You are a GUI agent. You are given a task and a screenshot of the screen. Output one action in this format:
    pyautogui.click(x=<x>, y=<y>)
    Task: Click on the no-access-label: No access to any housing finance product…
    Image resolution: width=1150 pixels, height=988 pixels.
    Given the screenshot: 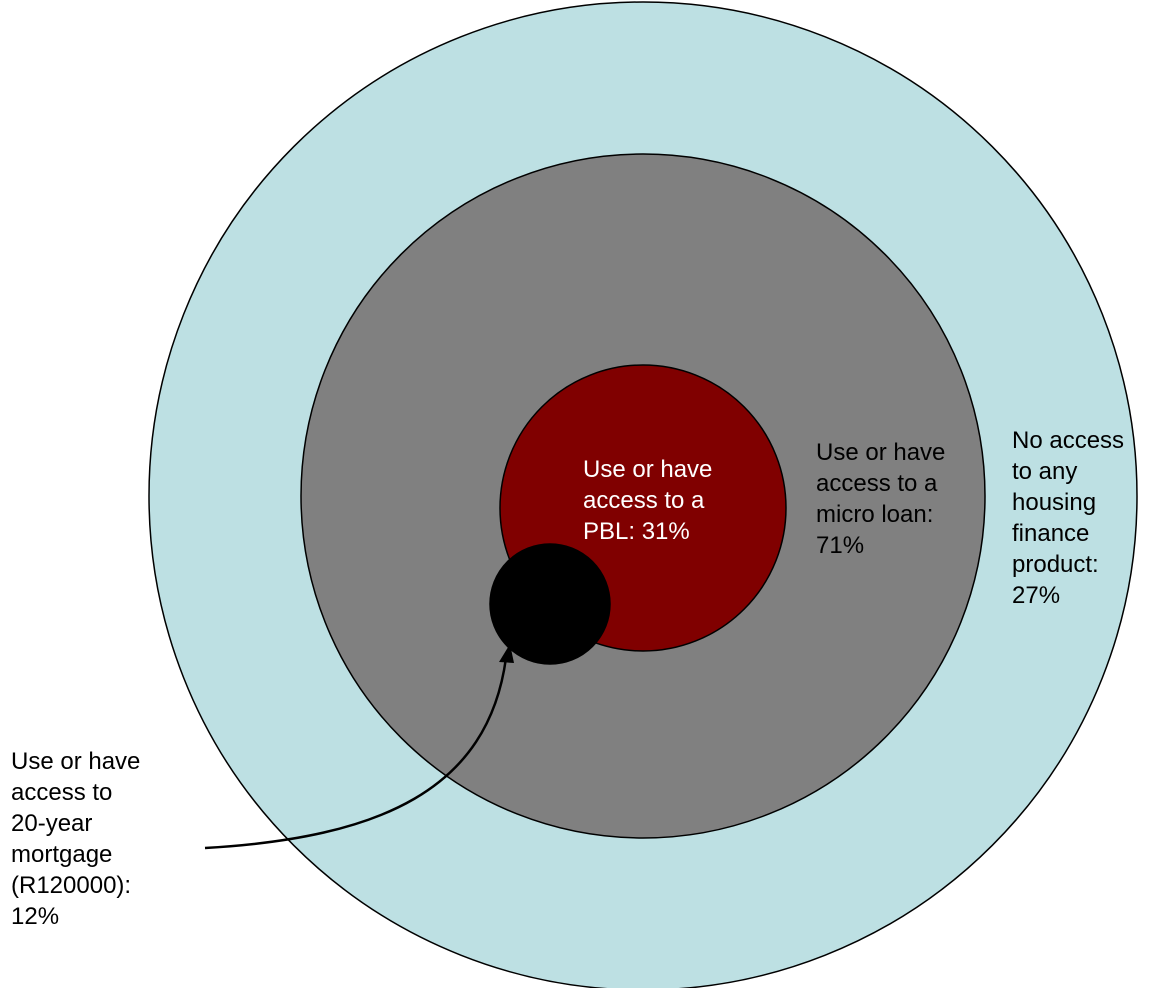 What is the action you would take?
    pyautogui.click(x=1068, y=518)
    